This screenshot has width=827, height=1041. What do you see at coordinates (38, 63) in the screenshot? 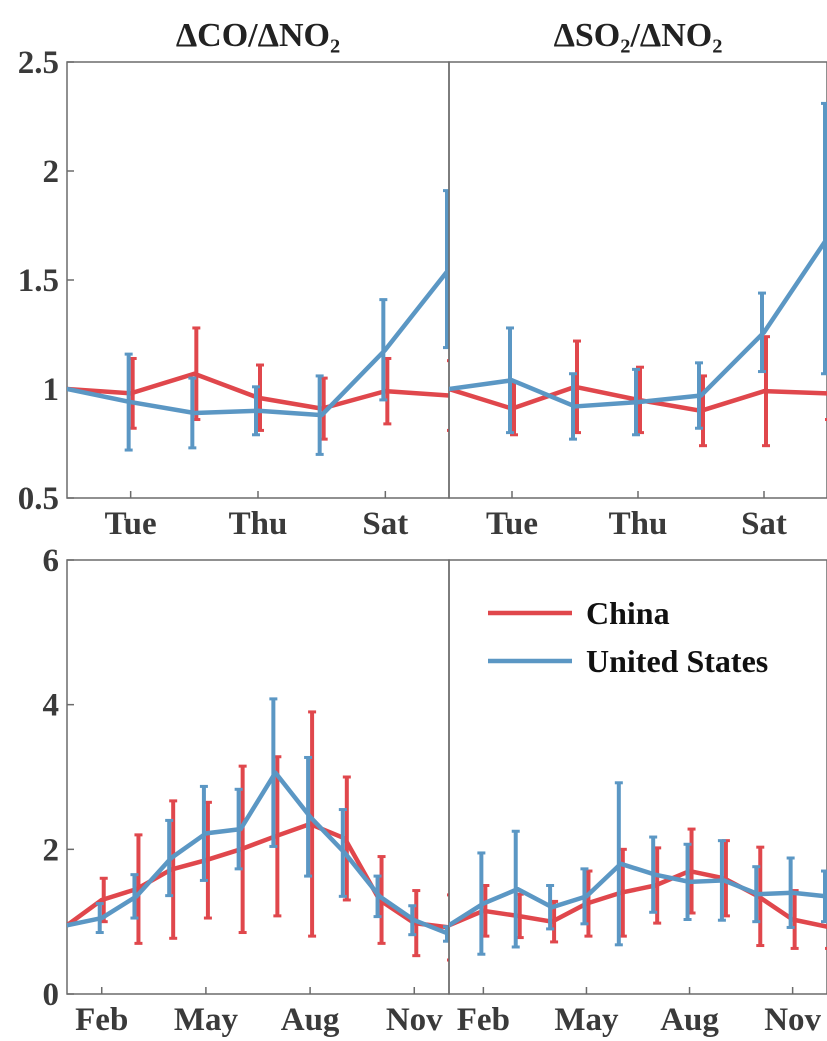
I see `y-tick-label: 2.5` at bounding box center [38, 63].